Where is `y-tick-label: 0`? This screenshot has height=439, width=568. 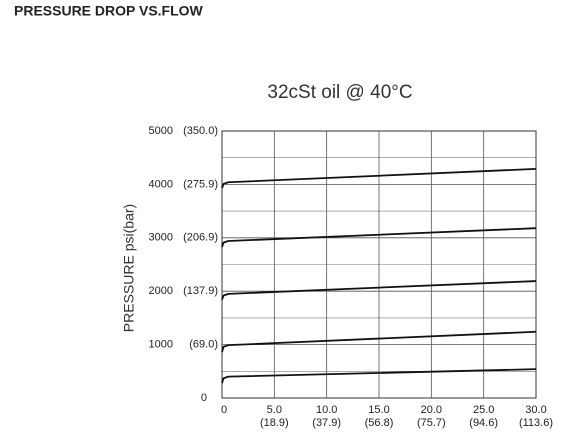
y-tick-label: 0 is located at coordinates (204, 398).